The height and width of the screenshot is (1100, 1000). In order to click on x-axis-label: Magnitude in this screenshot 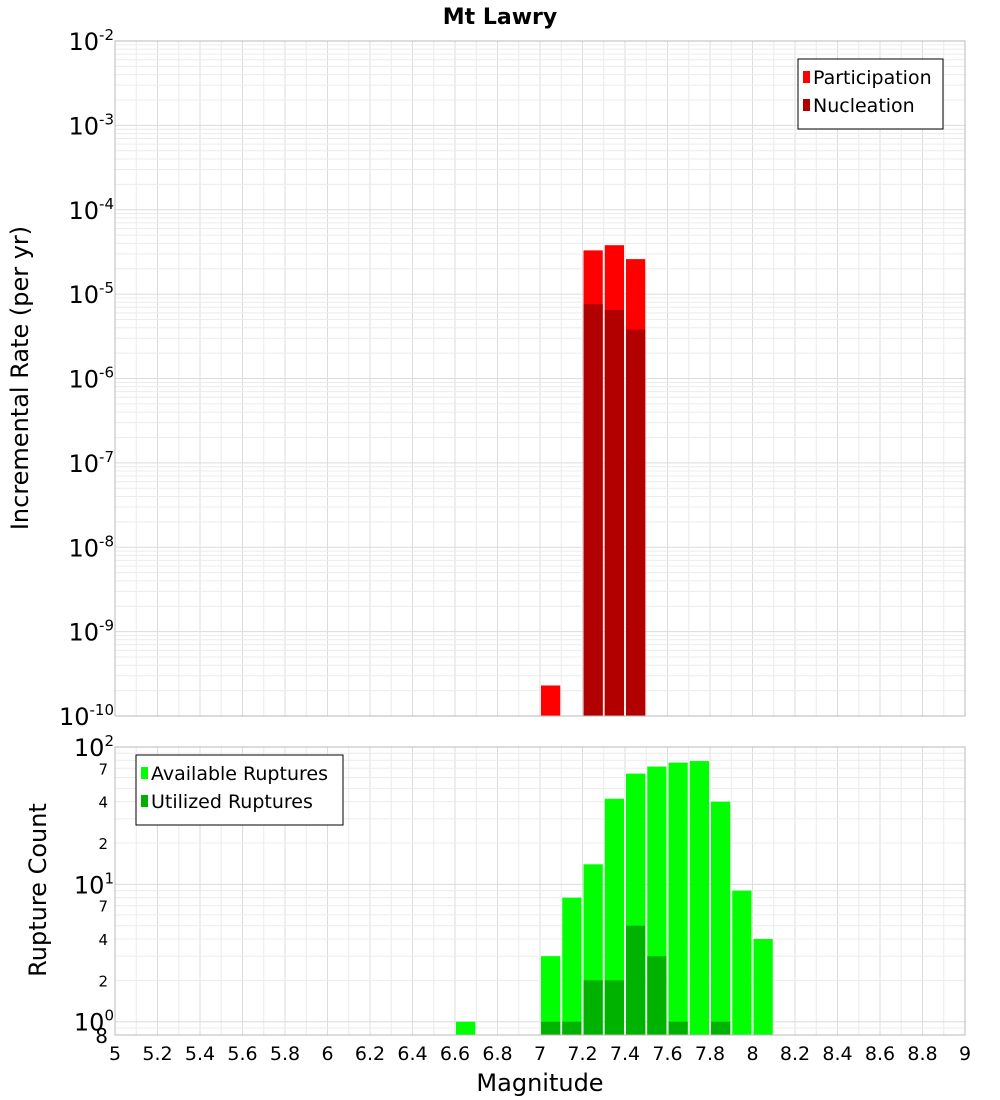, I will do `click(539, 1083)`.